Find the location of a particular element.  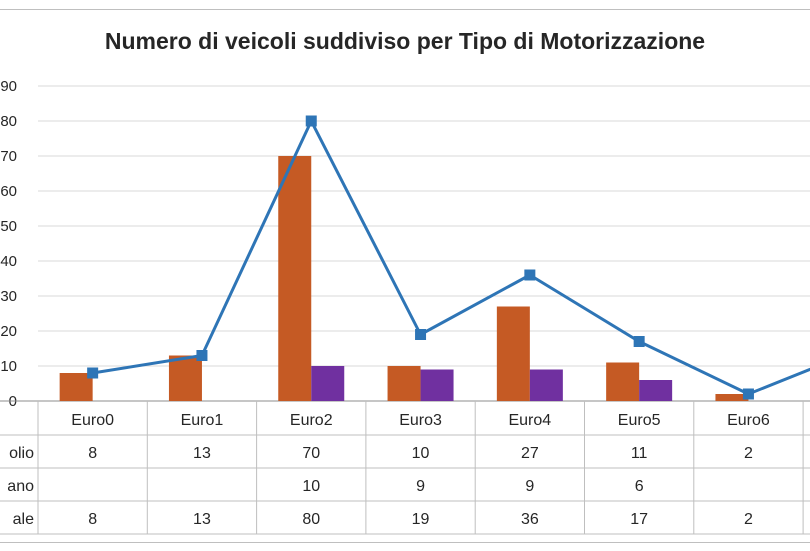

bar-ano-Euro3 is located at coordinates (437, 385).